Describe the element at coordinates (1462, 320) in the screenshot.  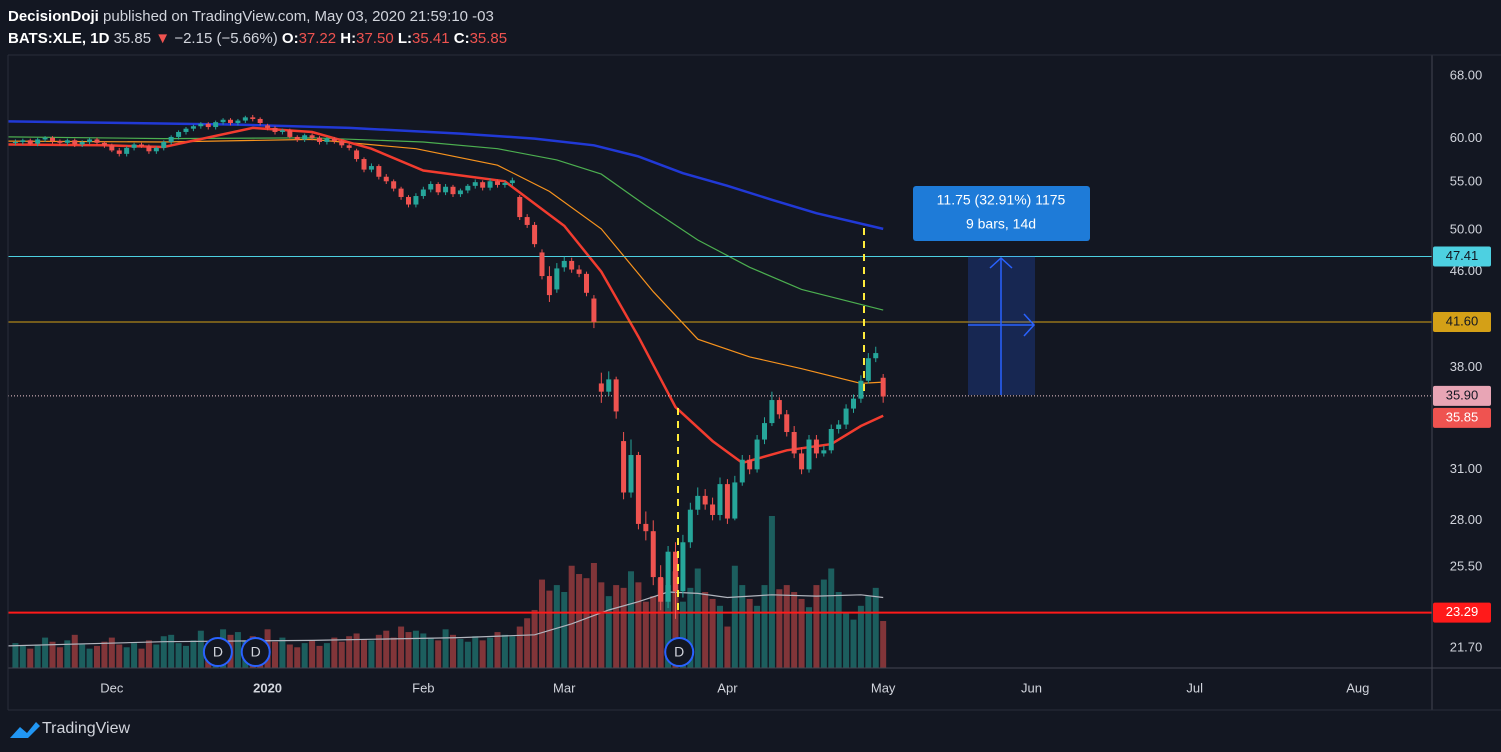
I see `price-badge-label: 41.60` at that location.